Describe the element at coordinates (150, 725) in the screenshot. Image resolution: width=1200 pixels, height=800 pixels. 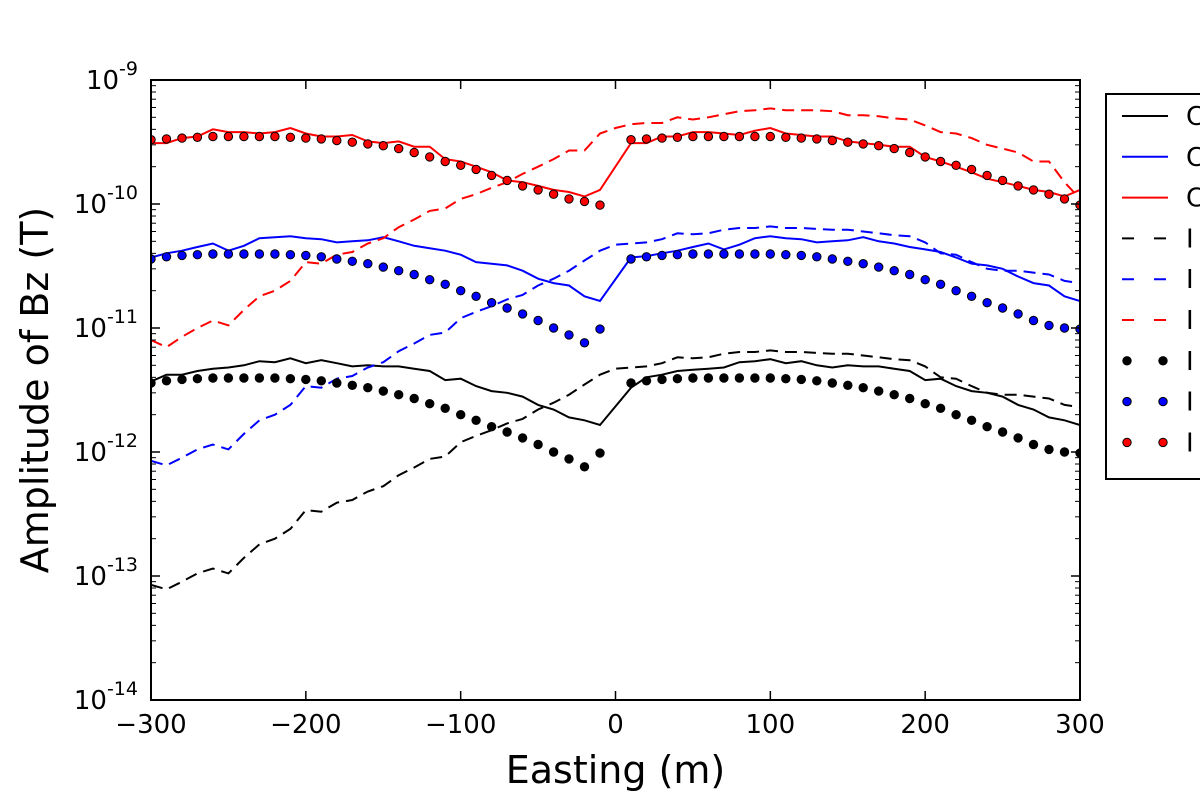
I see `x-tick-label: −300` at that location.